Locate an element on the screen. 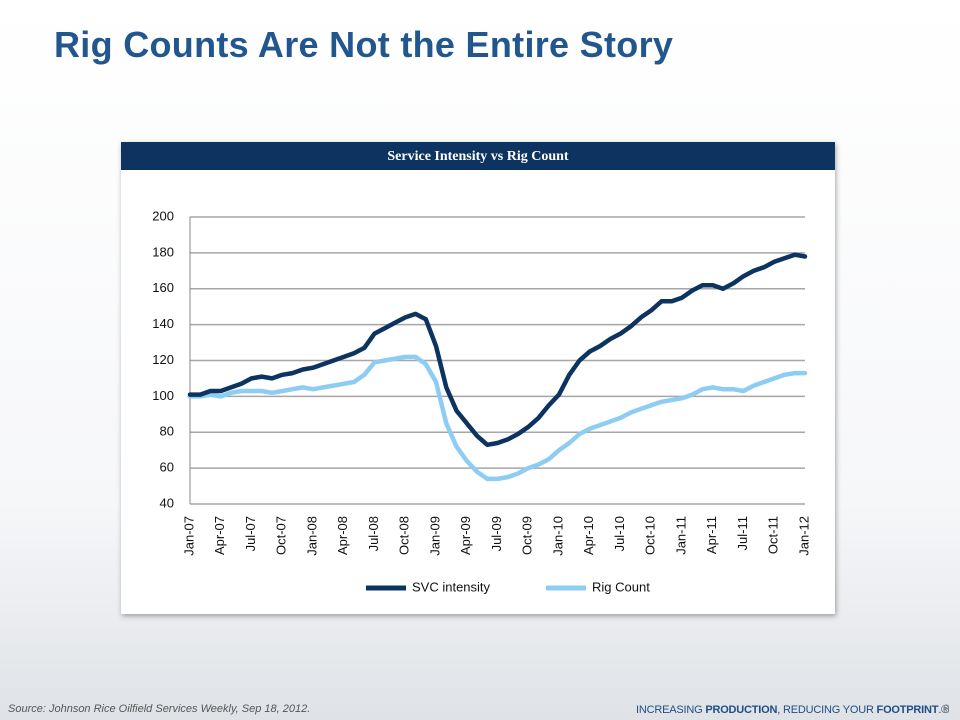 Image resolution: width=960 pixels, height=720 pixels. y-tick-label: 60 is located at coordinates (167, 467).